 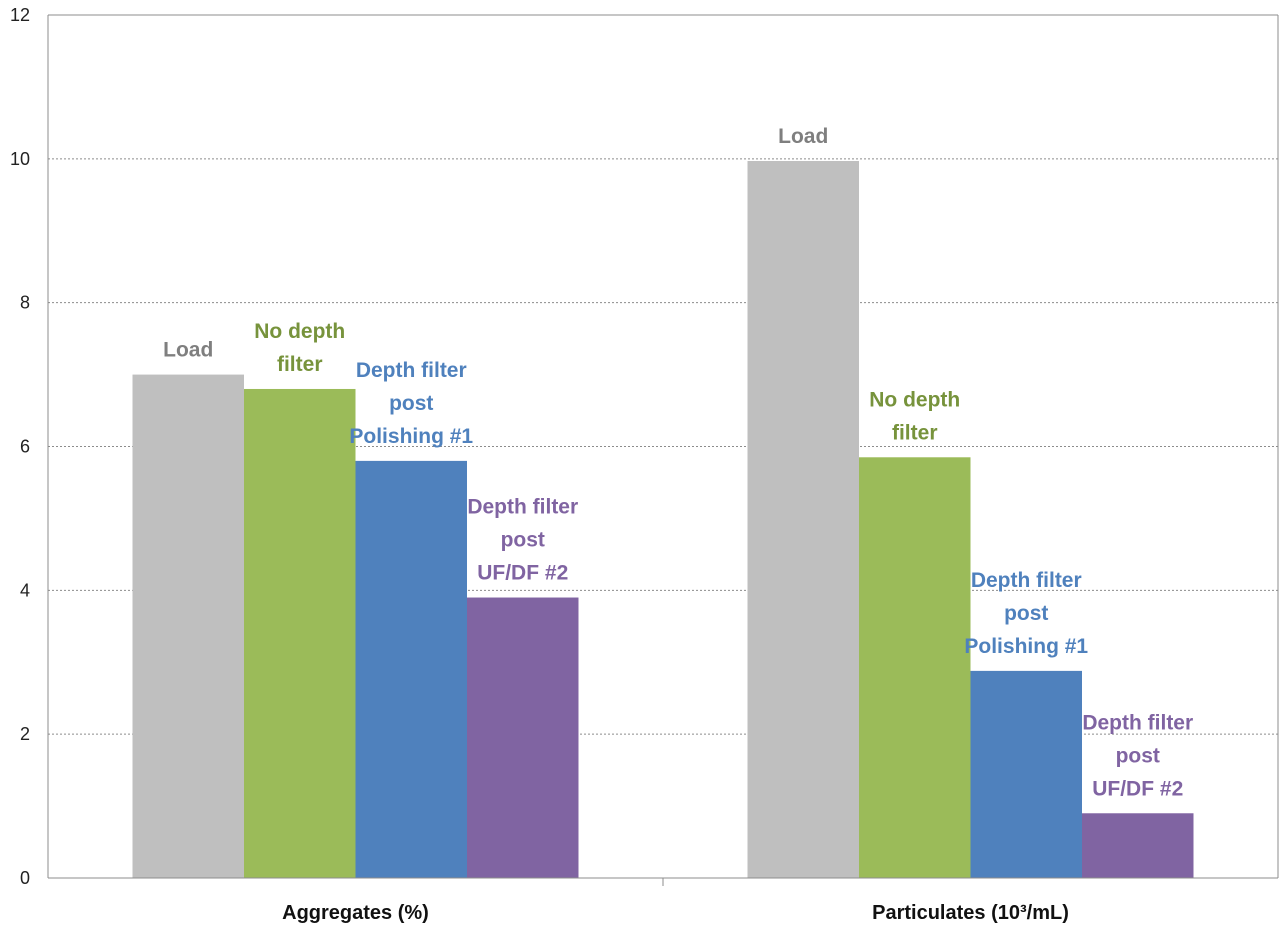 What do you see at coordinates (20, 15) in the screenshot?
I see `y-tick-label: 12` at bounding box center [20, 15].